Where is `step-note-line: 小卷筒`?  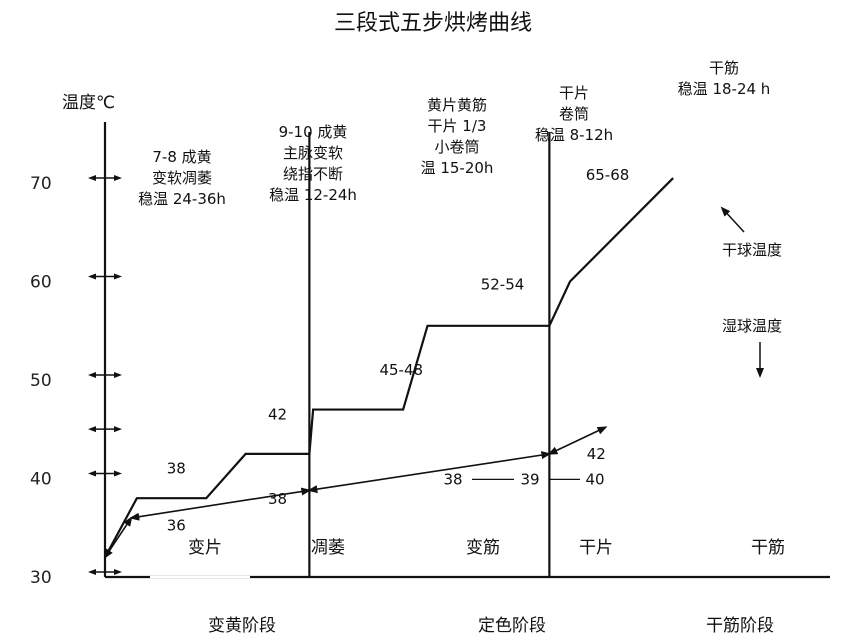 step-note-line: 小卷筒 is located at coordinates (456, 147).